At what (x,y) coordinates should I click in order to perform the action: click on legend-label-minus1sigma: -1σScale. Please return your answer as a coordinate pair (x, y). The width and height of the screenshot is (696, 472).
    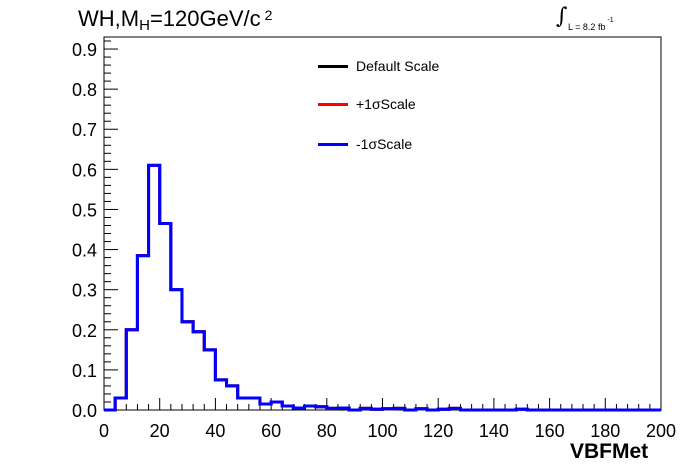
    Looking at the image, I should click on (384, 144).